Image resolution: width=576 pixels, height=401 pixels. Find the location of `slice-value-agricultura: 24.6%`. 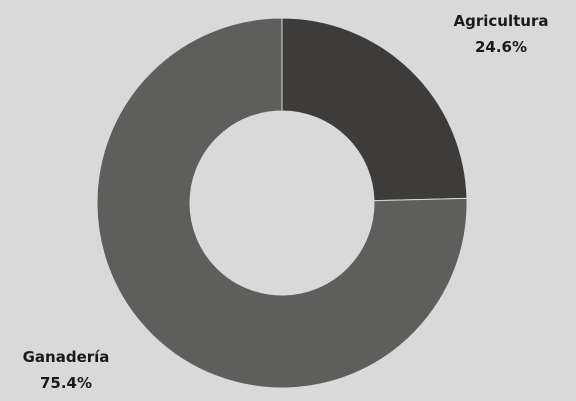

slice-value-agricultura: 24.6% is located at coordinates (501, 47).